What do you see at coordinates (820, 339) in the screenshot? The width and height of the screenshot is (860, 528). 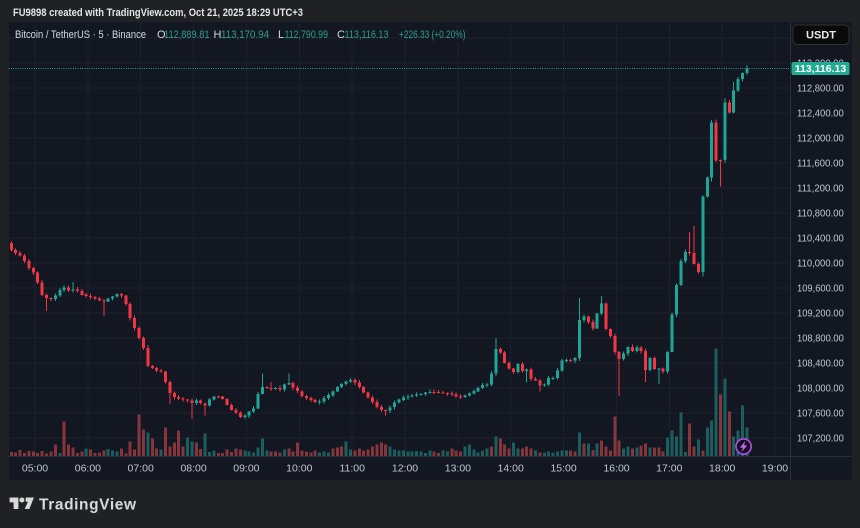 I see `svg-text: 108,800.00` at bounding box center [820, 339].